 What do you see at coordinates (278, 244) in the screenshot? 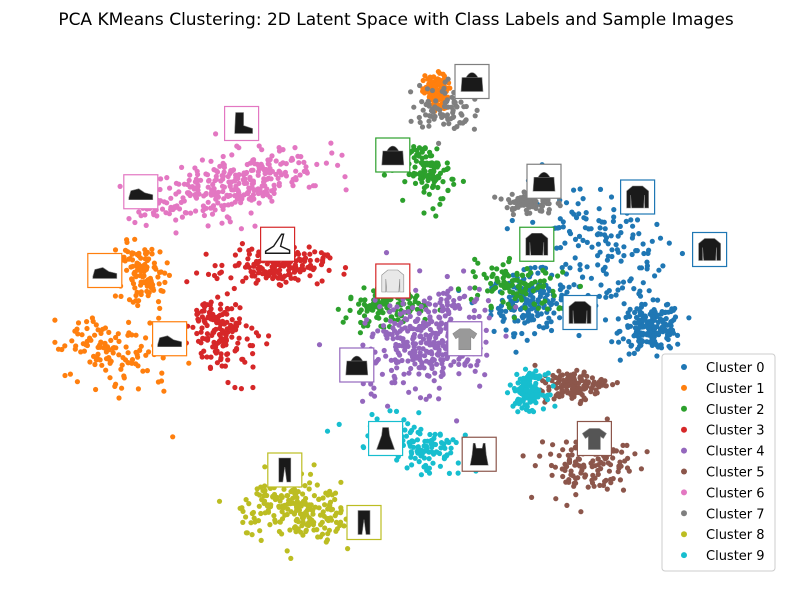
I see `thumbnail-frame` at bounding box center [278, 244].